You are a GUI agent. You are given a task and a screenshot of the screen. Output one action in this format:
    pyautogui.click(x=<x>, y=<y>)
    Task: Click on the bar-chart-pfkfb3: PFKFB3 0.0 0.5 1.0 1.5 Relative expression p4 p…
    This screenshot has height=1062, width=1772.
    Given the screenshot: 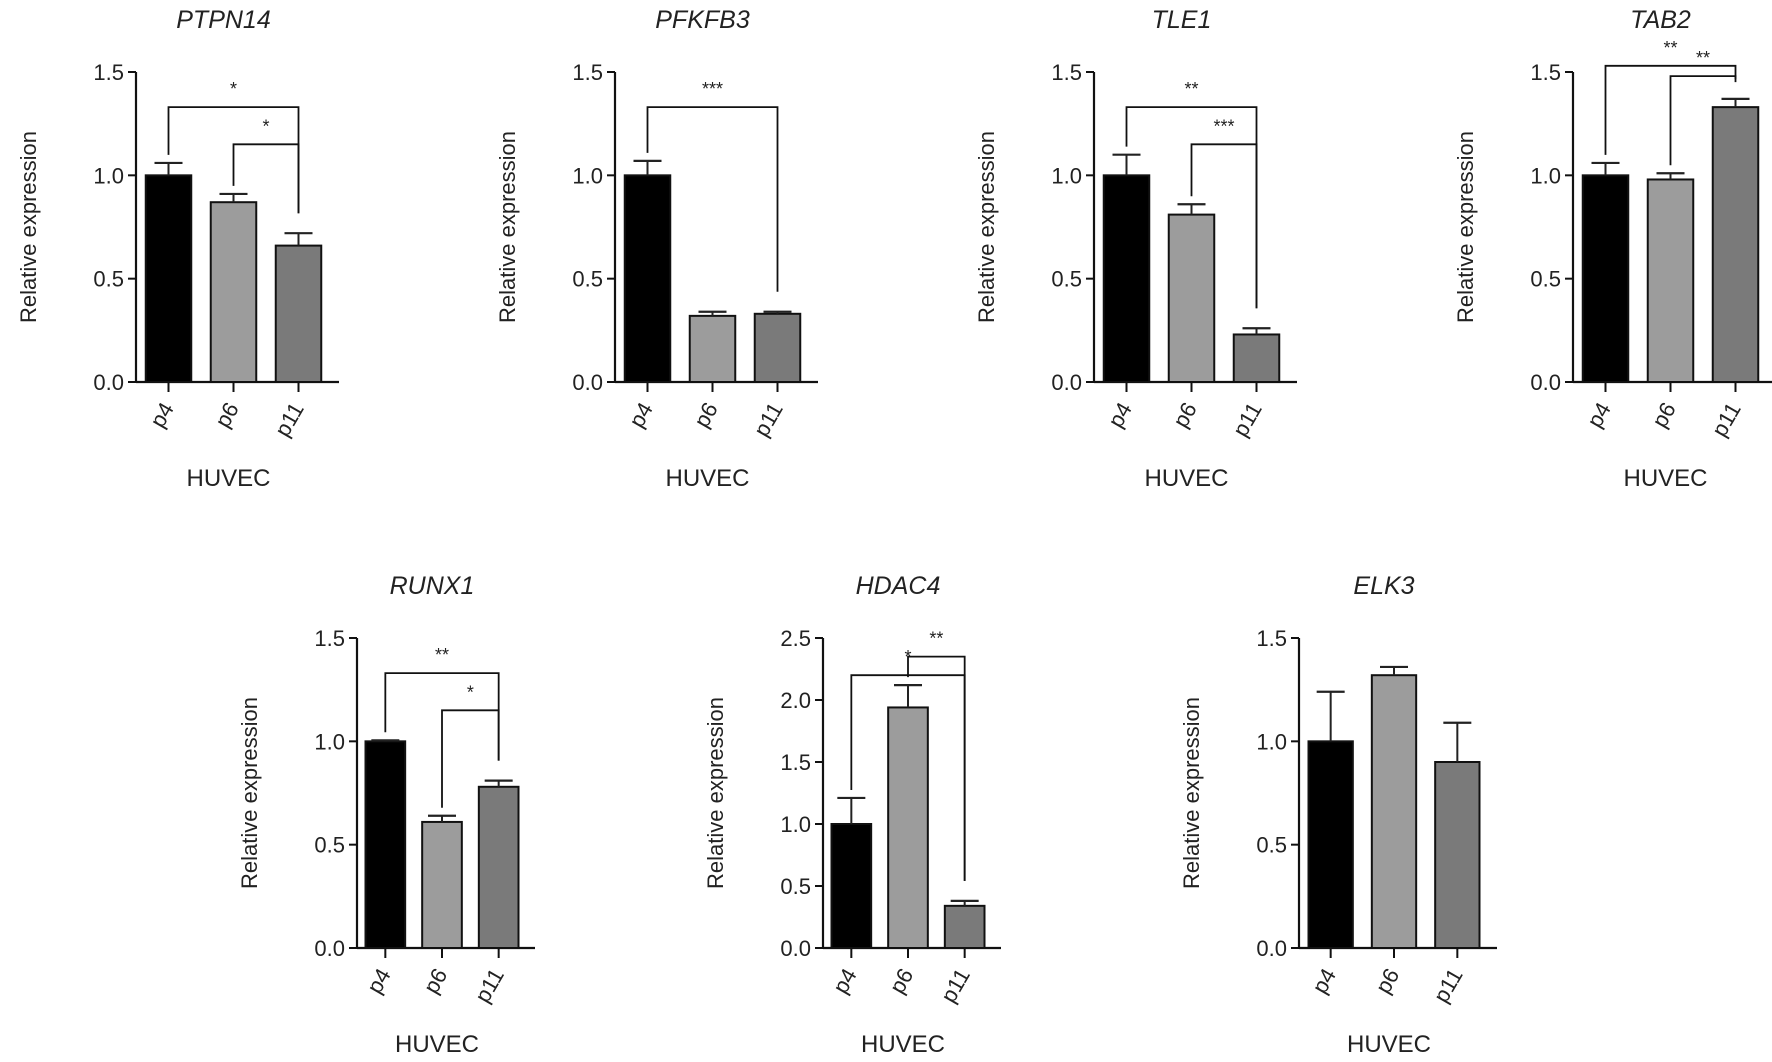 What is the action you would take?
    pyautogui.click(x=656, y=249)
    